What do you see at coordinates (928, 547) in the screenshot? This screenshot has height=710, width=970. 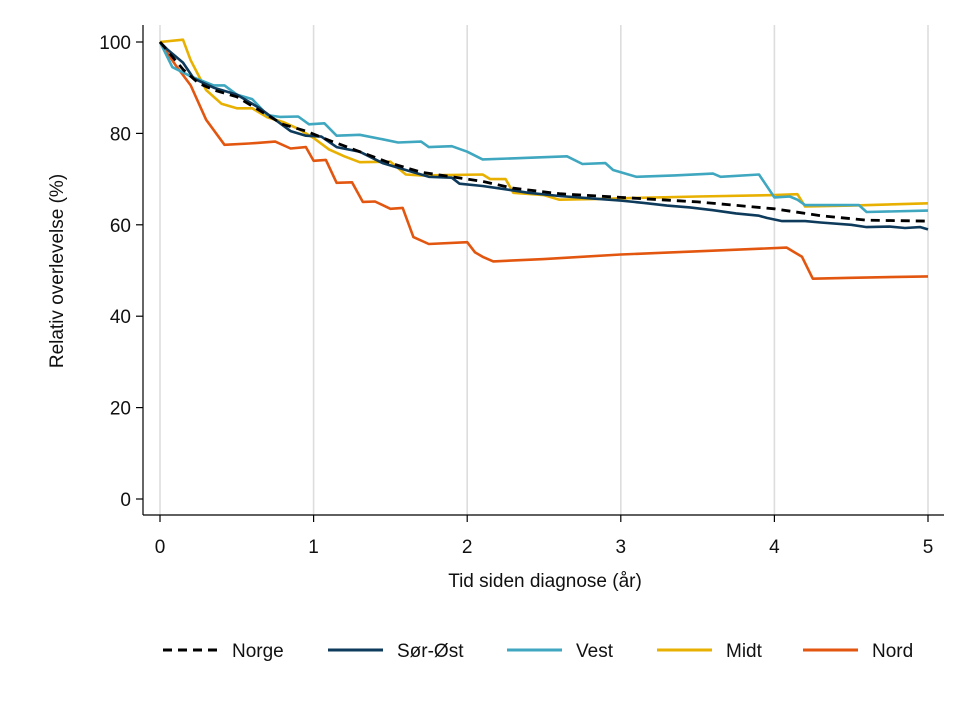 I see `x-tick-label: 5` at bounding box center [928, 547].